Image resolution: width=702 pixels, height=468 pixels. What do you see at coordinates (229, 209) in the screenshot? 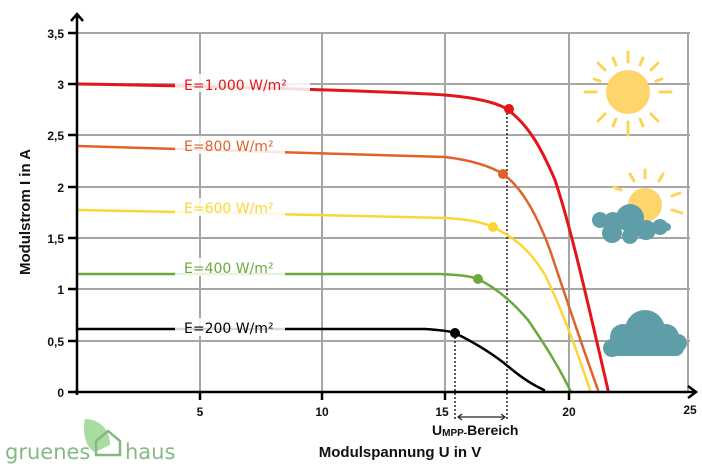
I see `curve-label-600: E=600 W/m²` at bounding box center [229, 209].